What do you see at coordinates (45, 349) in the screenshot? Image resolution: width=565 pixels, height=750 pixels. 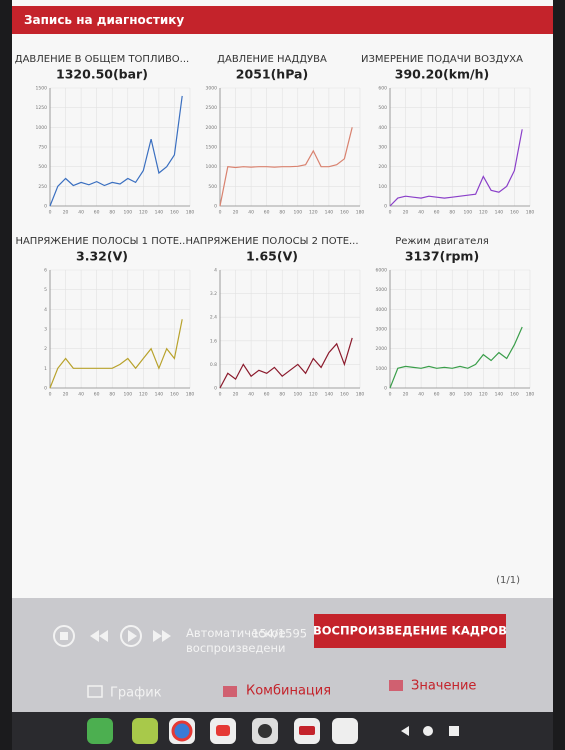 I see `y-tick-label: 2` at bounding box center [45, 349].